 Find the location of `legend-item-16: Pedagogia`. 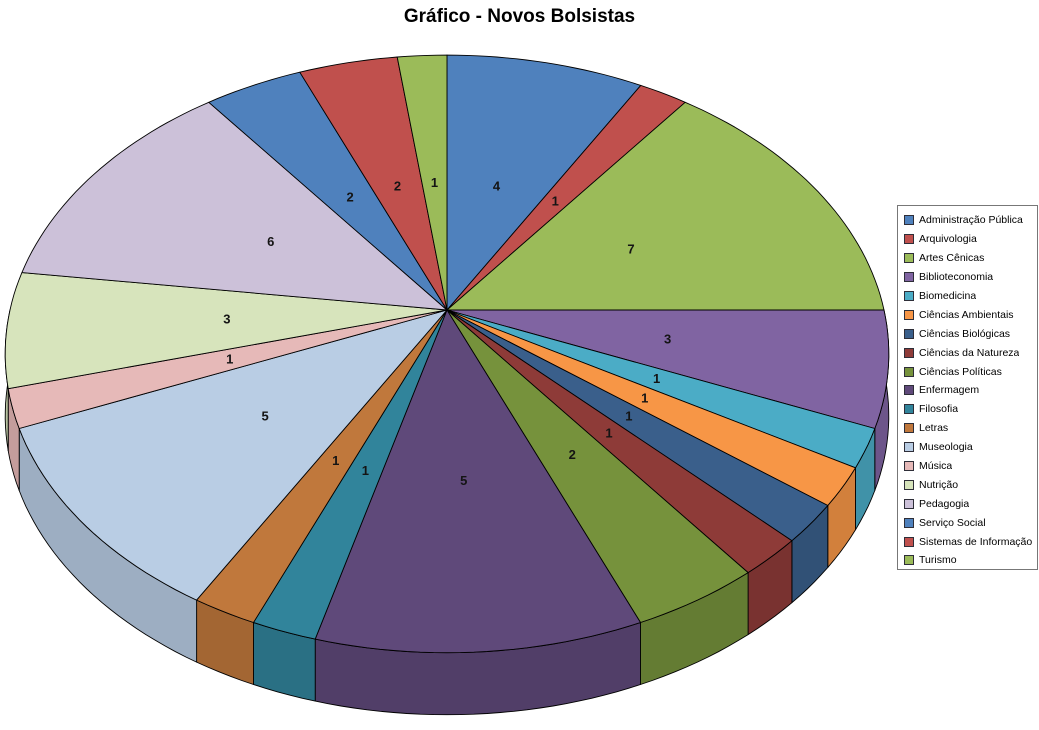

legend-item-16: Pedagogia is located at coordinates (969, 503).